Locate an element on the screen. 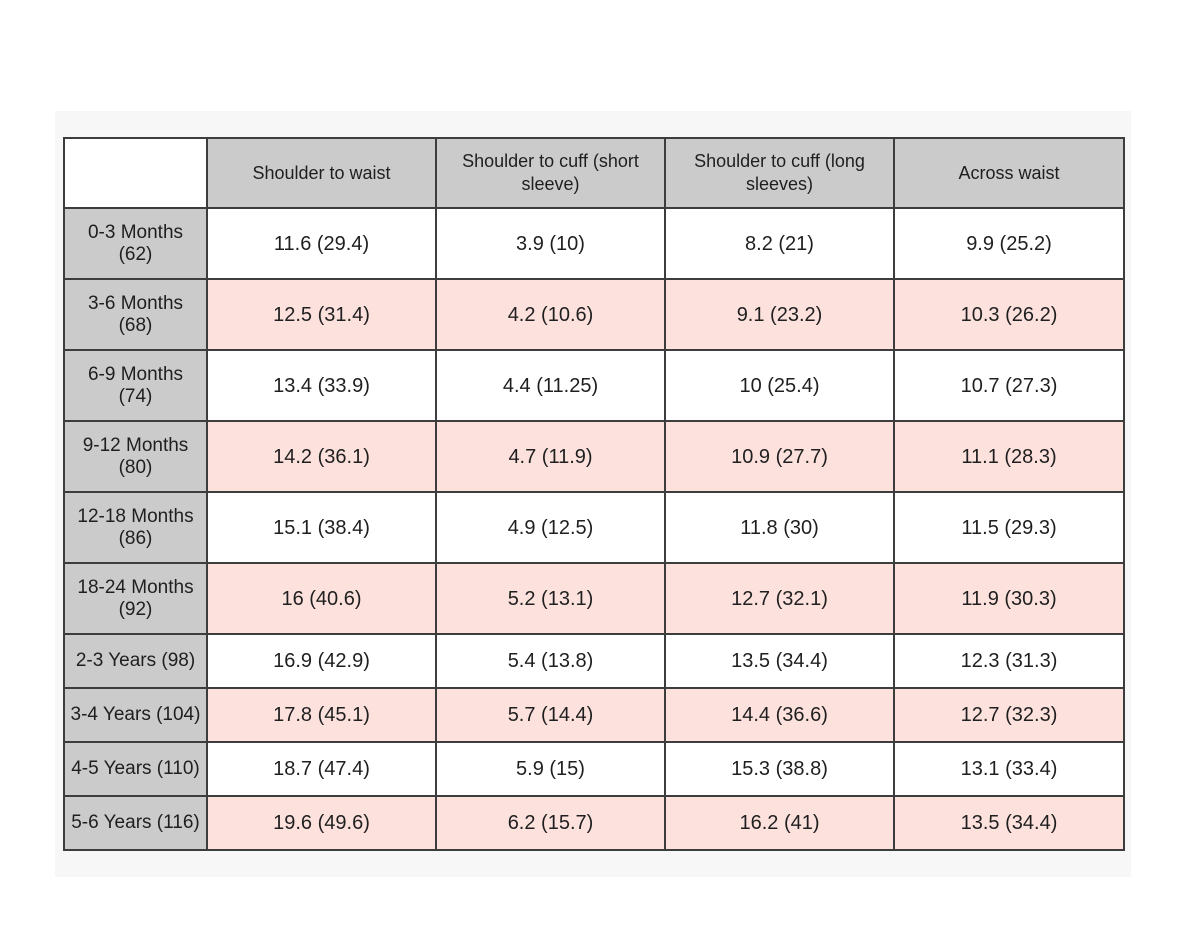 The width and height of the screenshot is (1188, 952). data-cell: 6.2 (15.7) is located at coordinates (550, 823).